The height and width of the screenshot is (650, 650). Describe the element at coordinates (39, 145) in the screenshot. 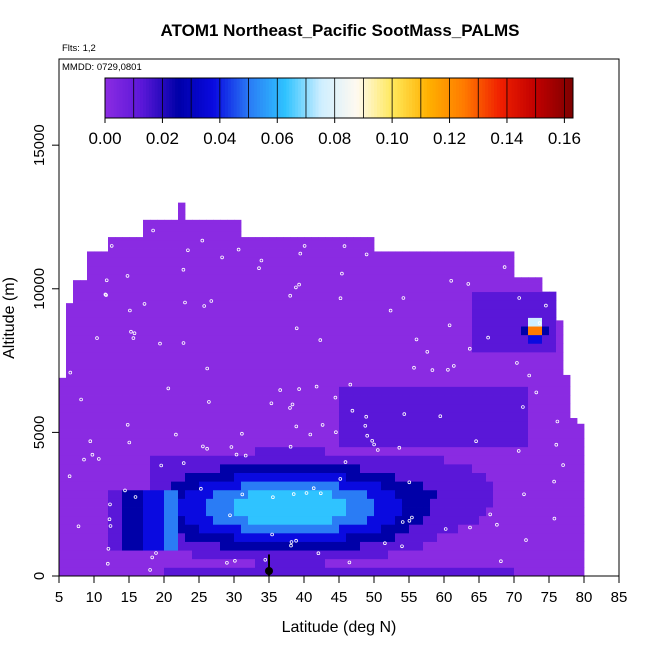

I see `y-tick-label: 15000` at that location.